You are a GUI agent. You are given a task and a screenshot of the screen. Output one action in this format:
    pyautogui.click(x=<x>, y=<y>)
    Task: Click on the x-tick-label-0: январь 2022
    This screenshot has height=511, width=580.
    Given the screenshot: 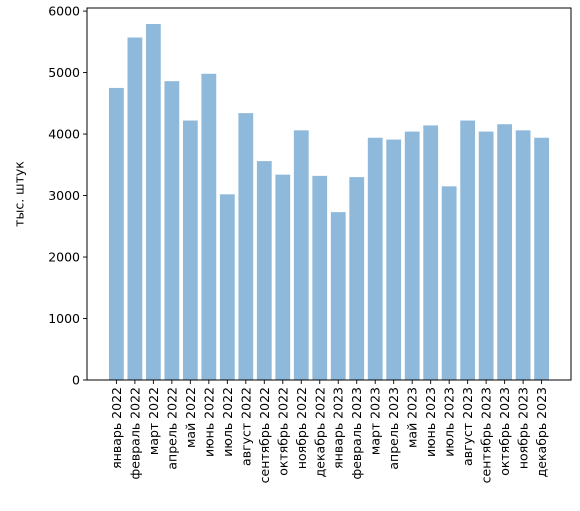 What is the action you would take?
    pyautogui.click(x=116, y=428)
    